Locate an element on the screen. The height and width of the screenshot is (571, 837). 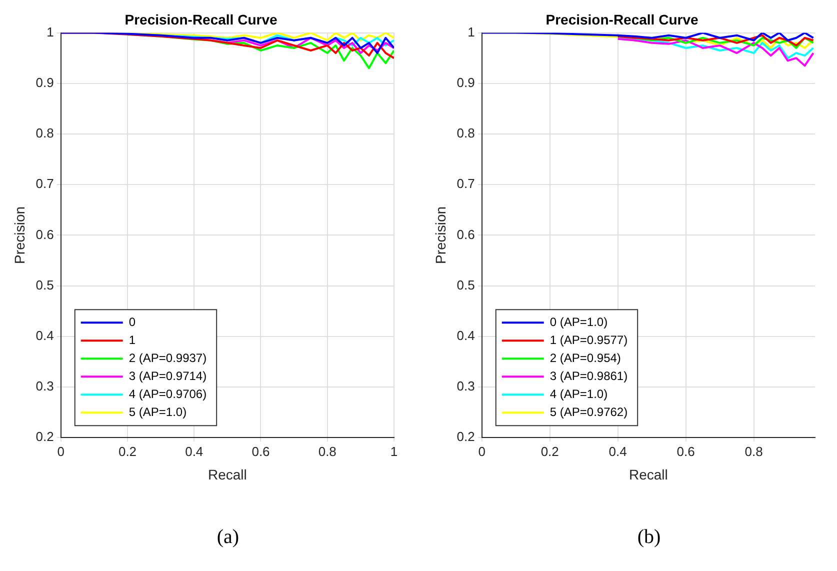
legend-label: 5 (AP=0.9762) is located at coordinates (589, 411).